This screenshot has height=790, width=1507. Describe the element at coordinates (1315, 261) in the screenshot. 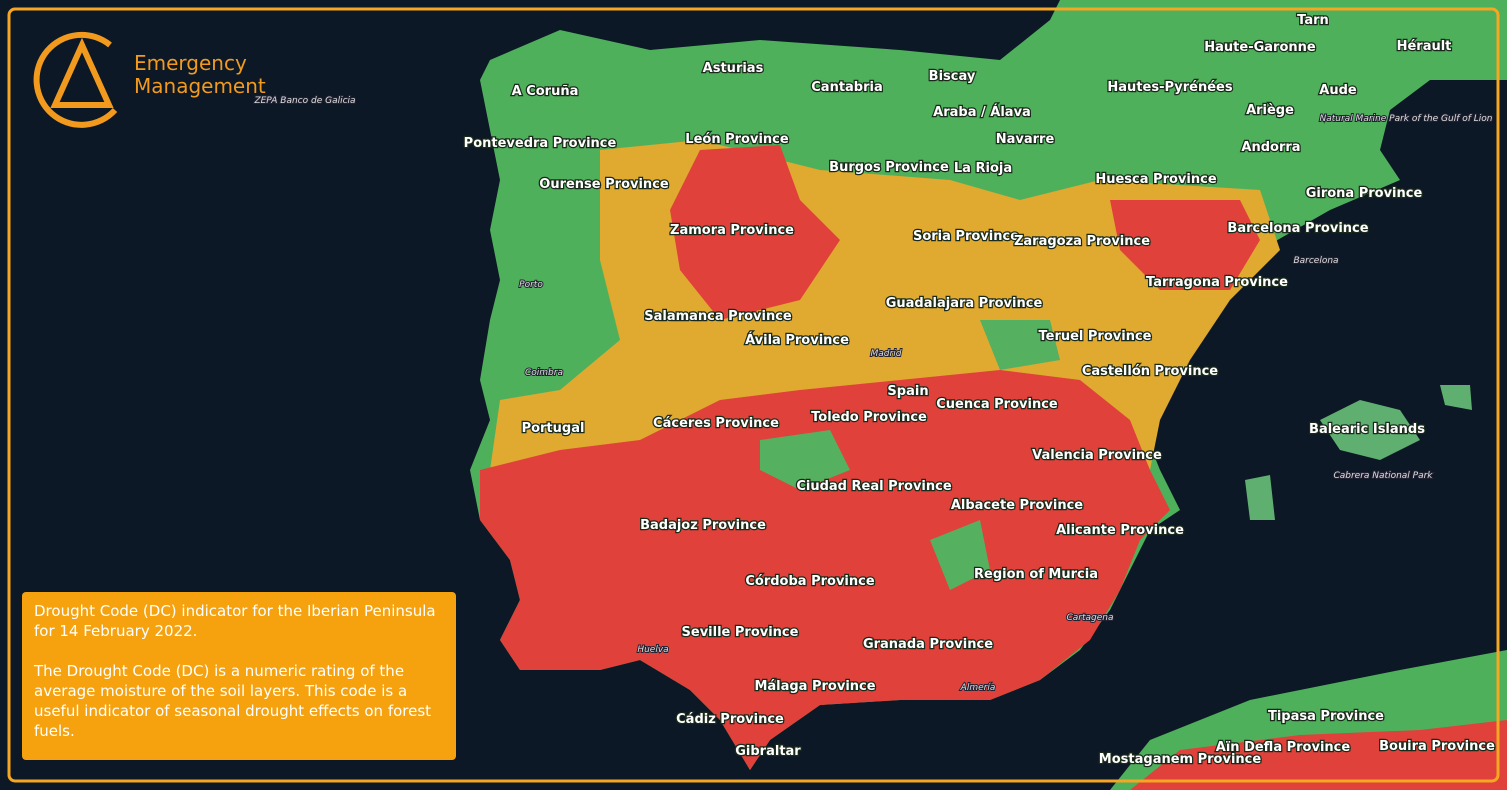

I see `minor-label: Barcelona` at that location.